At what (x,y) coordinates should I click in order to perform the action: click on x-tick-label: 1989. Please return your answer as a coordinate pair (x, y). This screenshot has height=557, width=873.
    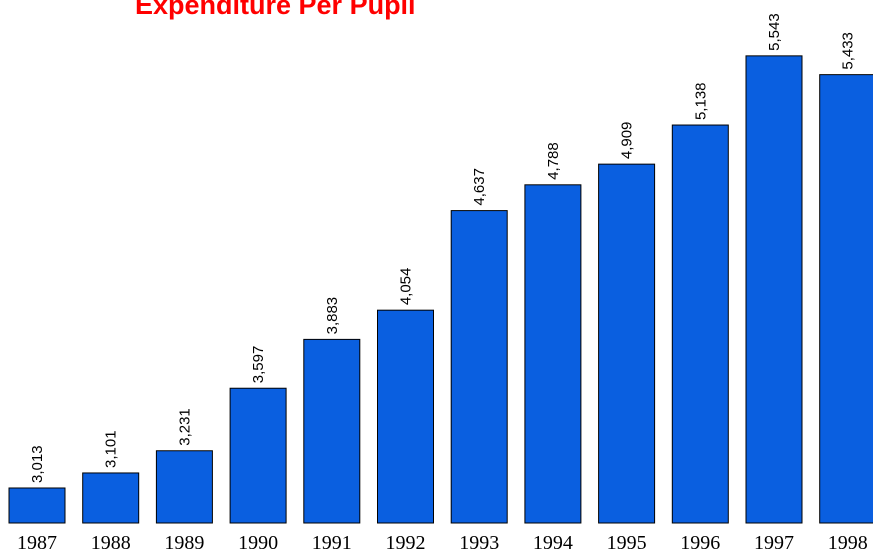
    Looking at the image, I should click on (184, 543).